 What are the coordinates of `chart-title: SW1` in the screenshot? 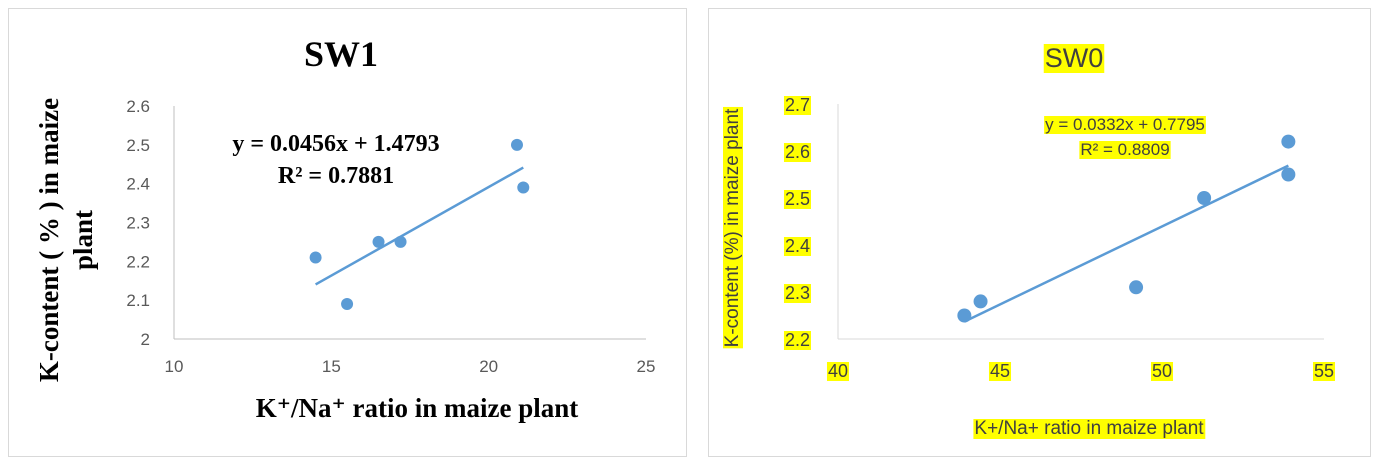 It's located at (341, 54).